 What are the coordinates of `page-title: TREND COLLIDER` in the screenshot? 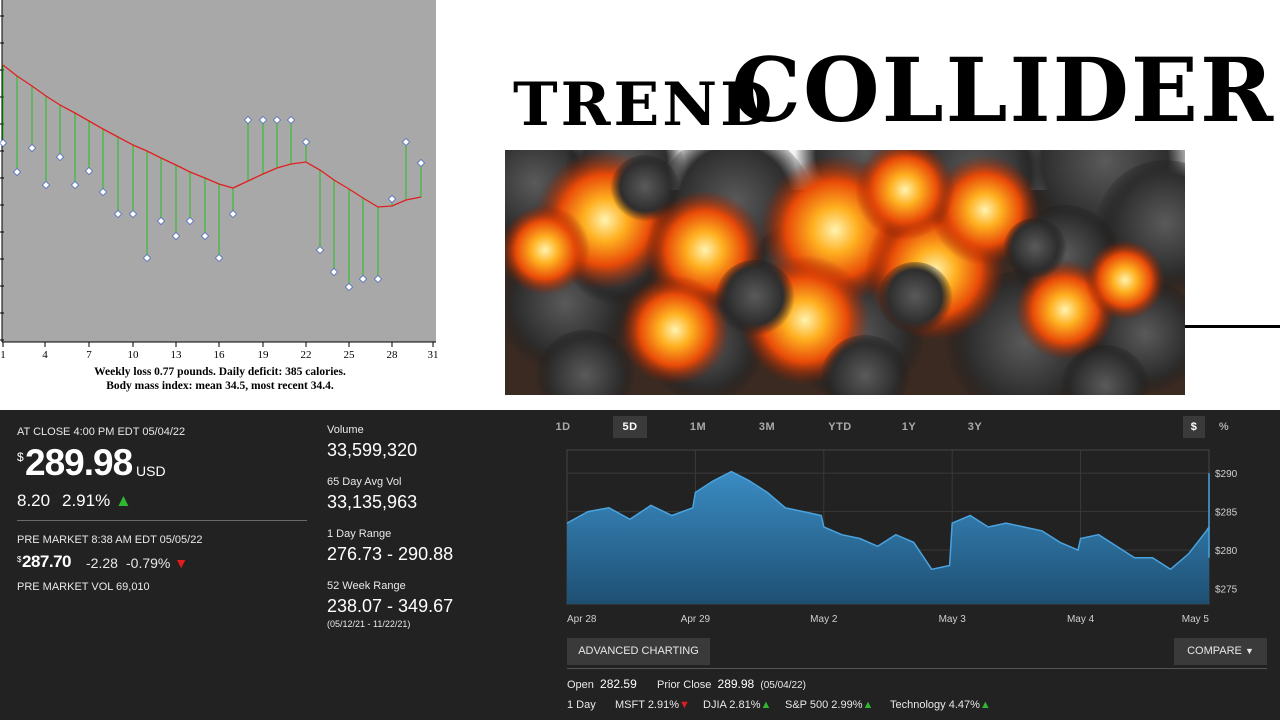 It's located at (889, 90).